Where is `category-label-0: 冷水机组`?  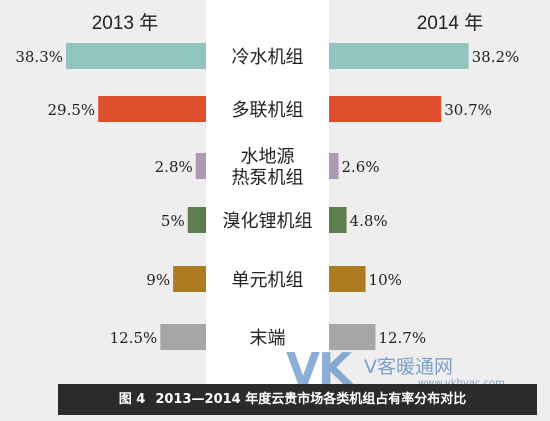
category-label-0: 冷水机组 is located at coordinates (268, 57).